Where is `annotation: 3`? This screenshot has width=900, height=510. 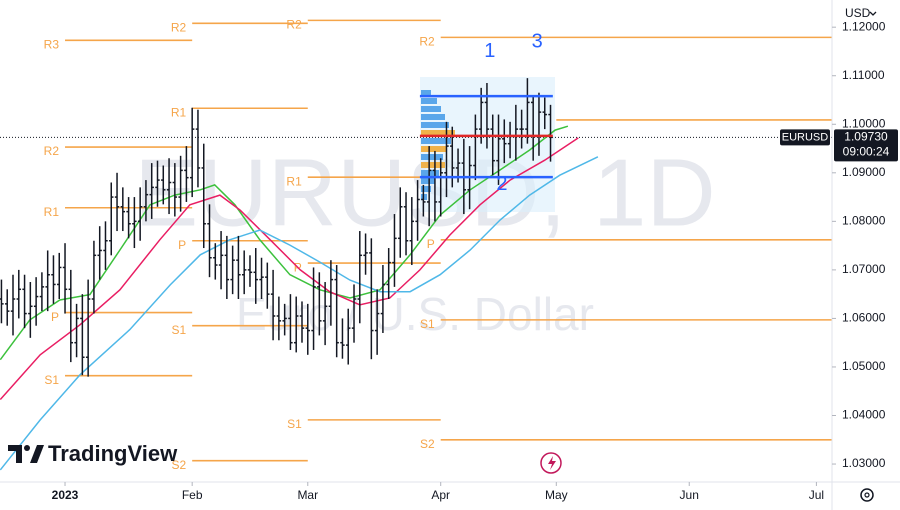 annotation: 3 is located at coordinates (537, 42).